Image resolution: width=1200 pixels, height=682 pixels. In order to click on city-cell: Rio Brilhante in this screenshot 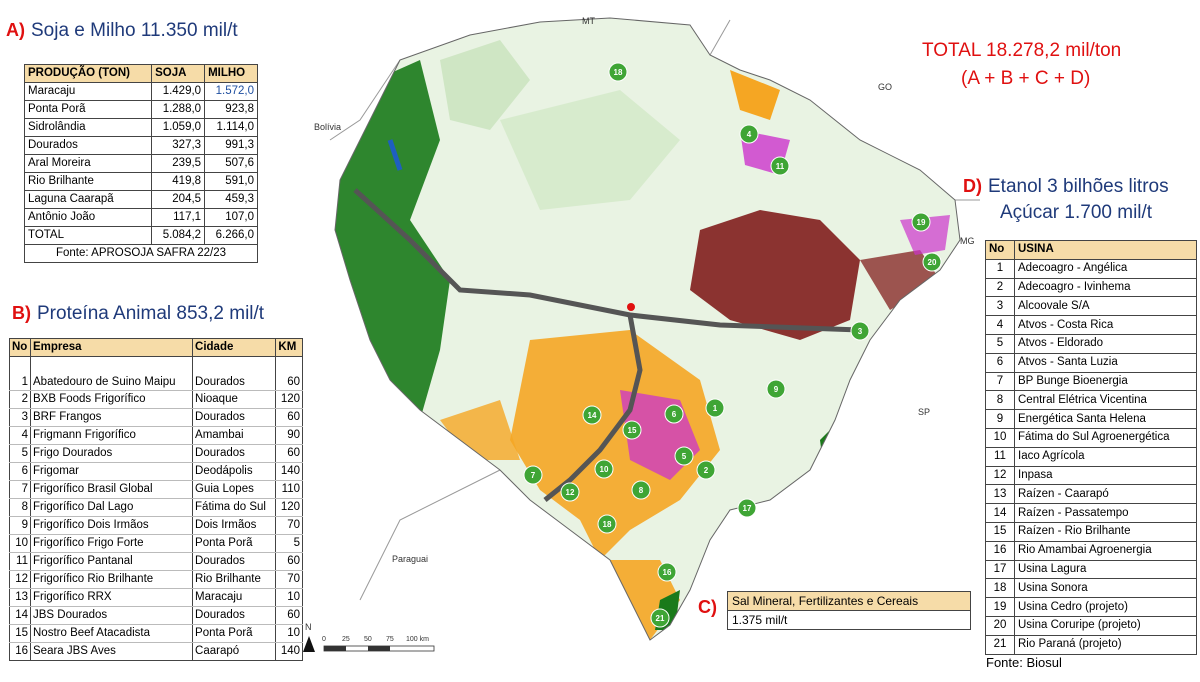, I will do `click(234, 579)`.